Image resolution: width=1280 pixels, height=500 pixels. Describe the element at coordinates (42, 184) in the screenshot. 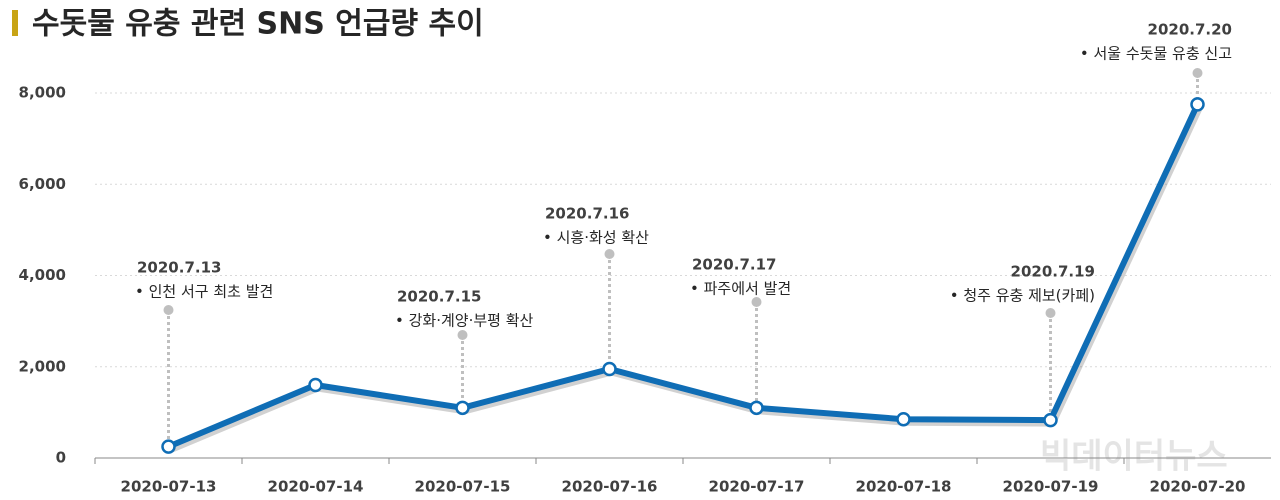

I see `y-tick-label: 6,000` at that location.